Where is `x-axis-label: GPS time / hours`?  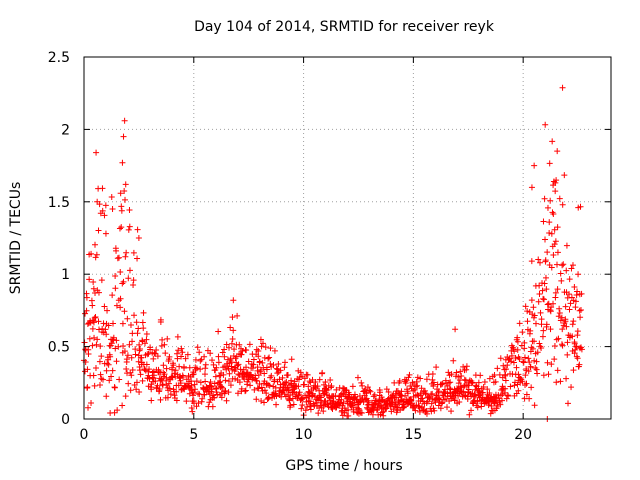 x-axis-label: GPS time / hours is located at coordinates (343, 466).